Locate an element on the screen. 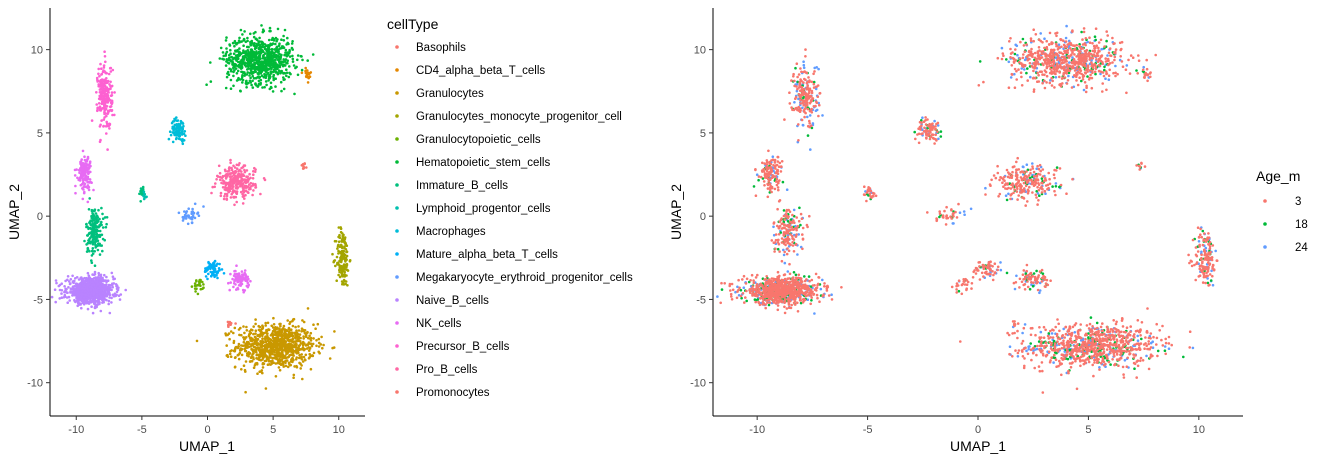  series-granulocytes is located at coordinates (265, 350).